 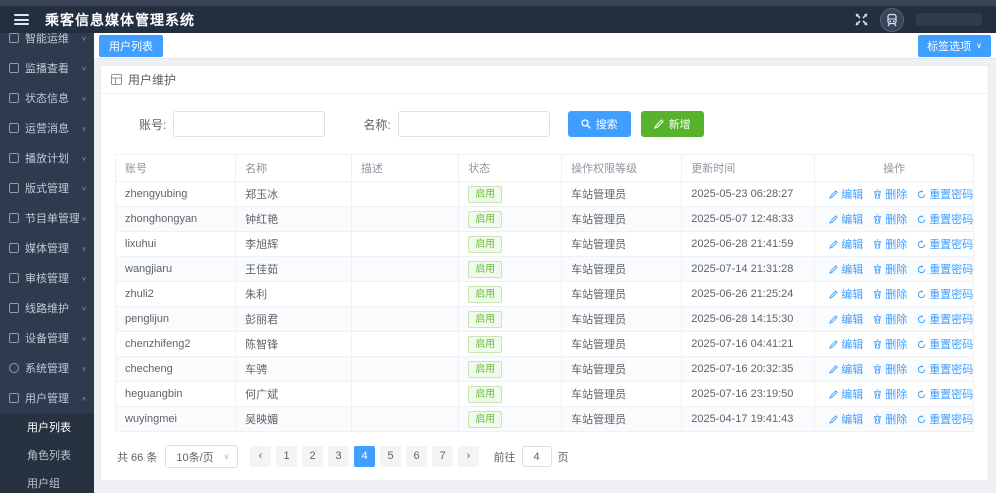 What do you see at coordinates (131, 45) in the screenshot?
I see `tab-user-list: 用户列表` at bounding box center [131, 45].